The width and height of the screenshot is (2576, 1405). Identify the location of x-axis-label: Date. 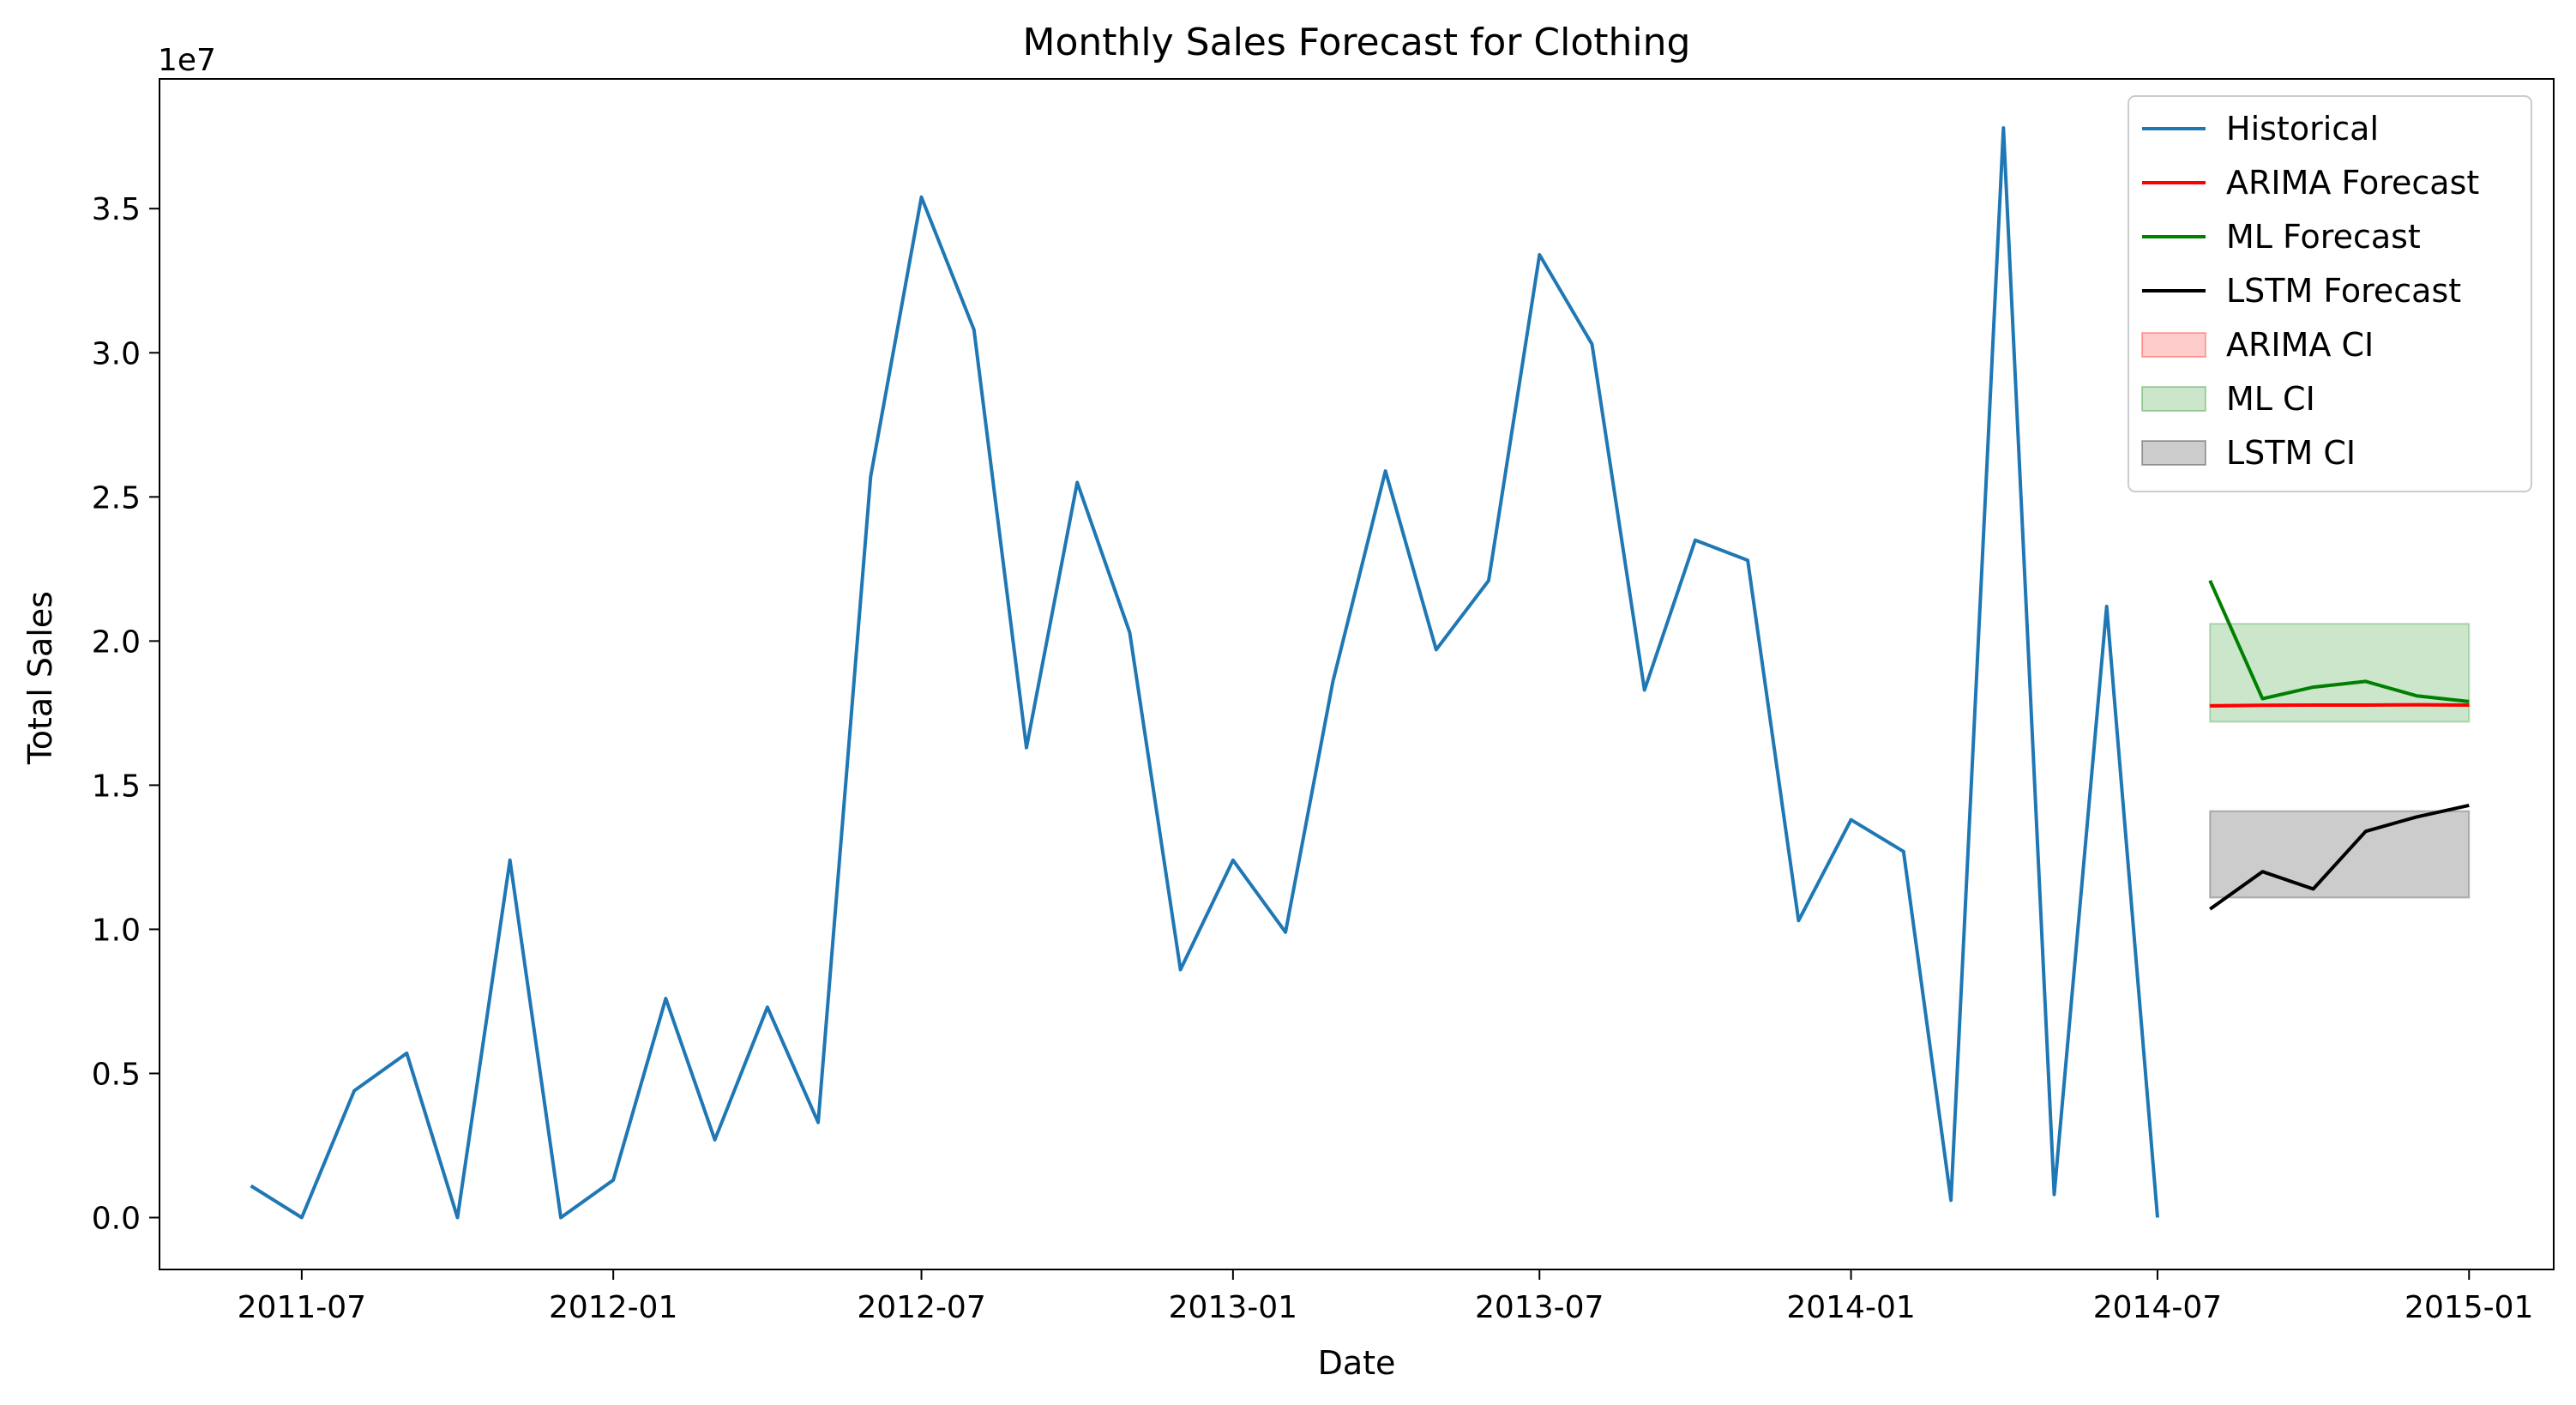
(1357, 1363).